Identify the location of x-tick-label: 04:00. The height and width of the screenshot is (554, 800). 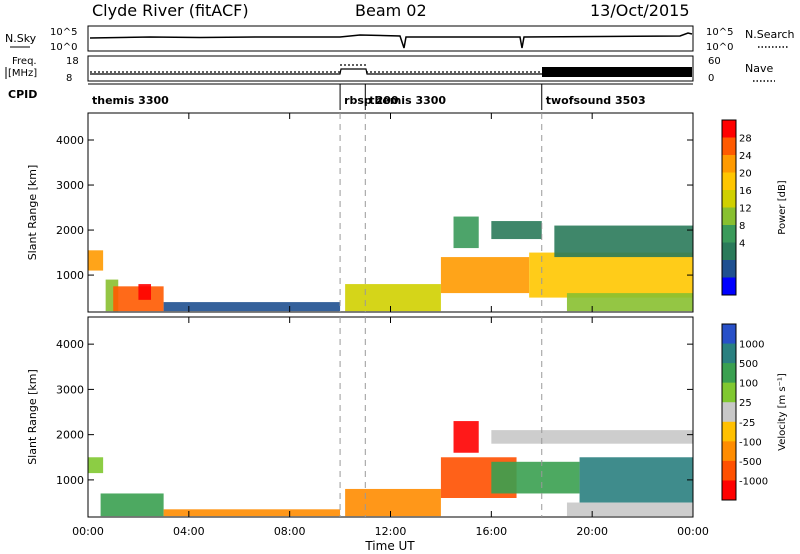
(189, 531).